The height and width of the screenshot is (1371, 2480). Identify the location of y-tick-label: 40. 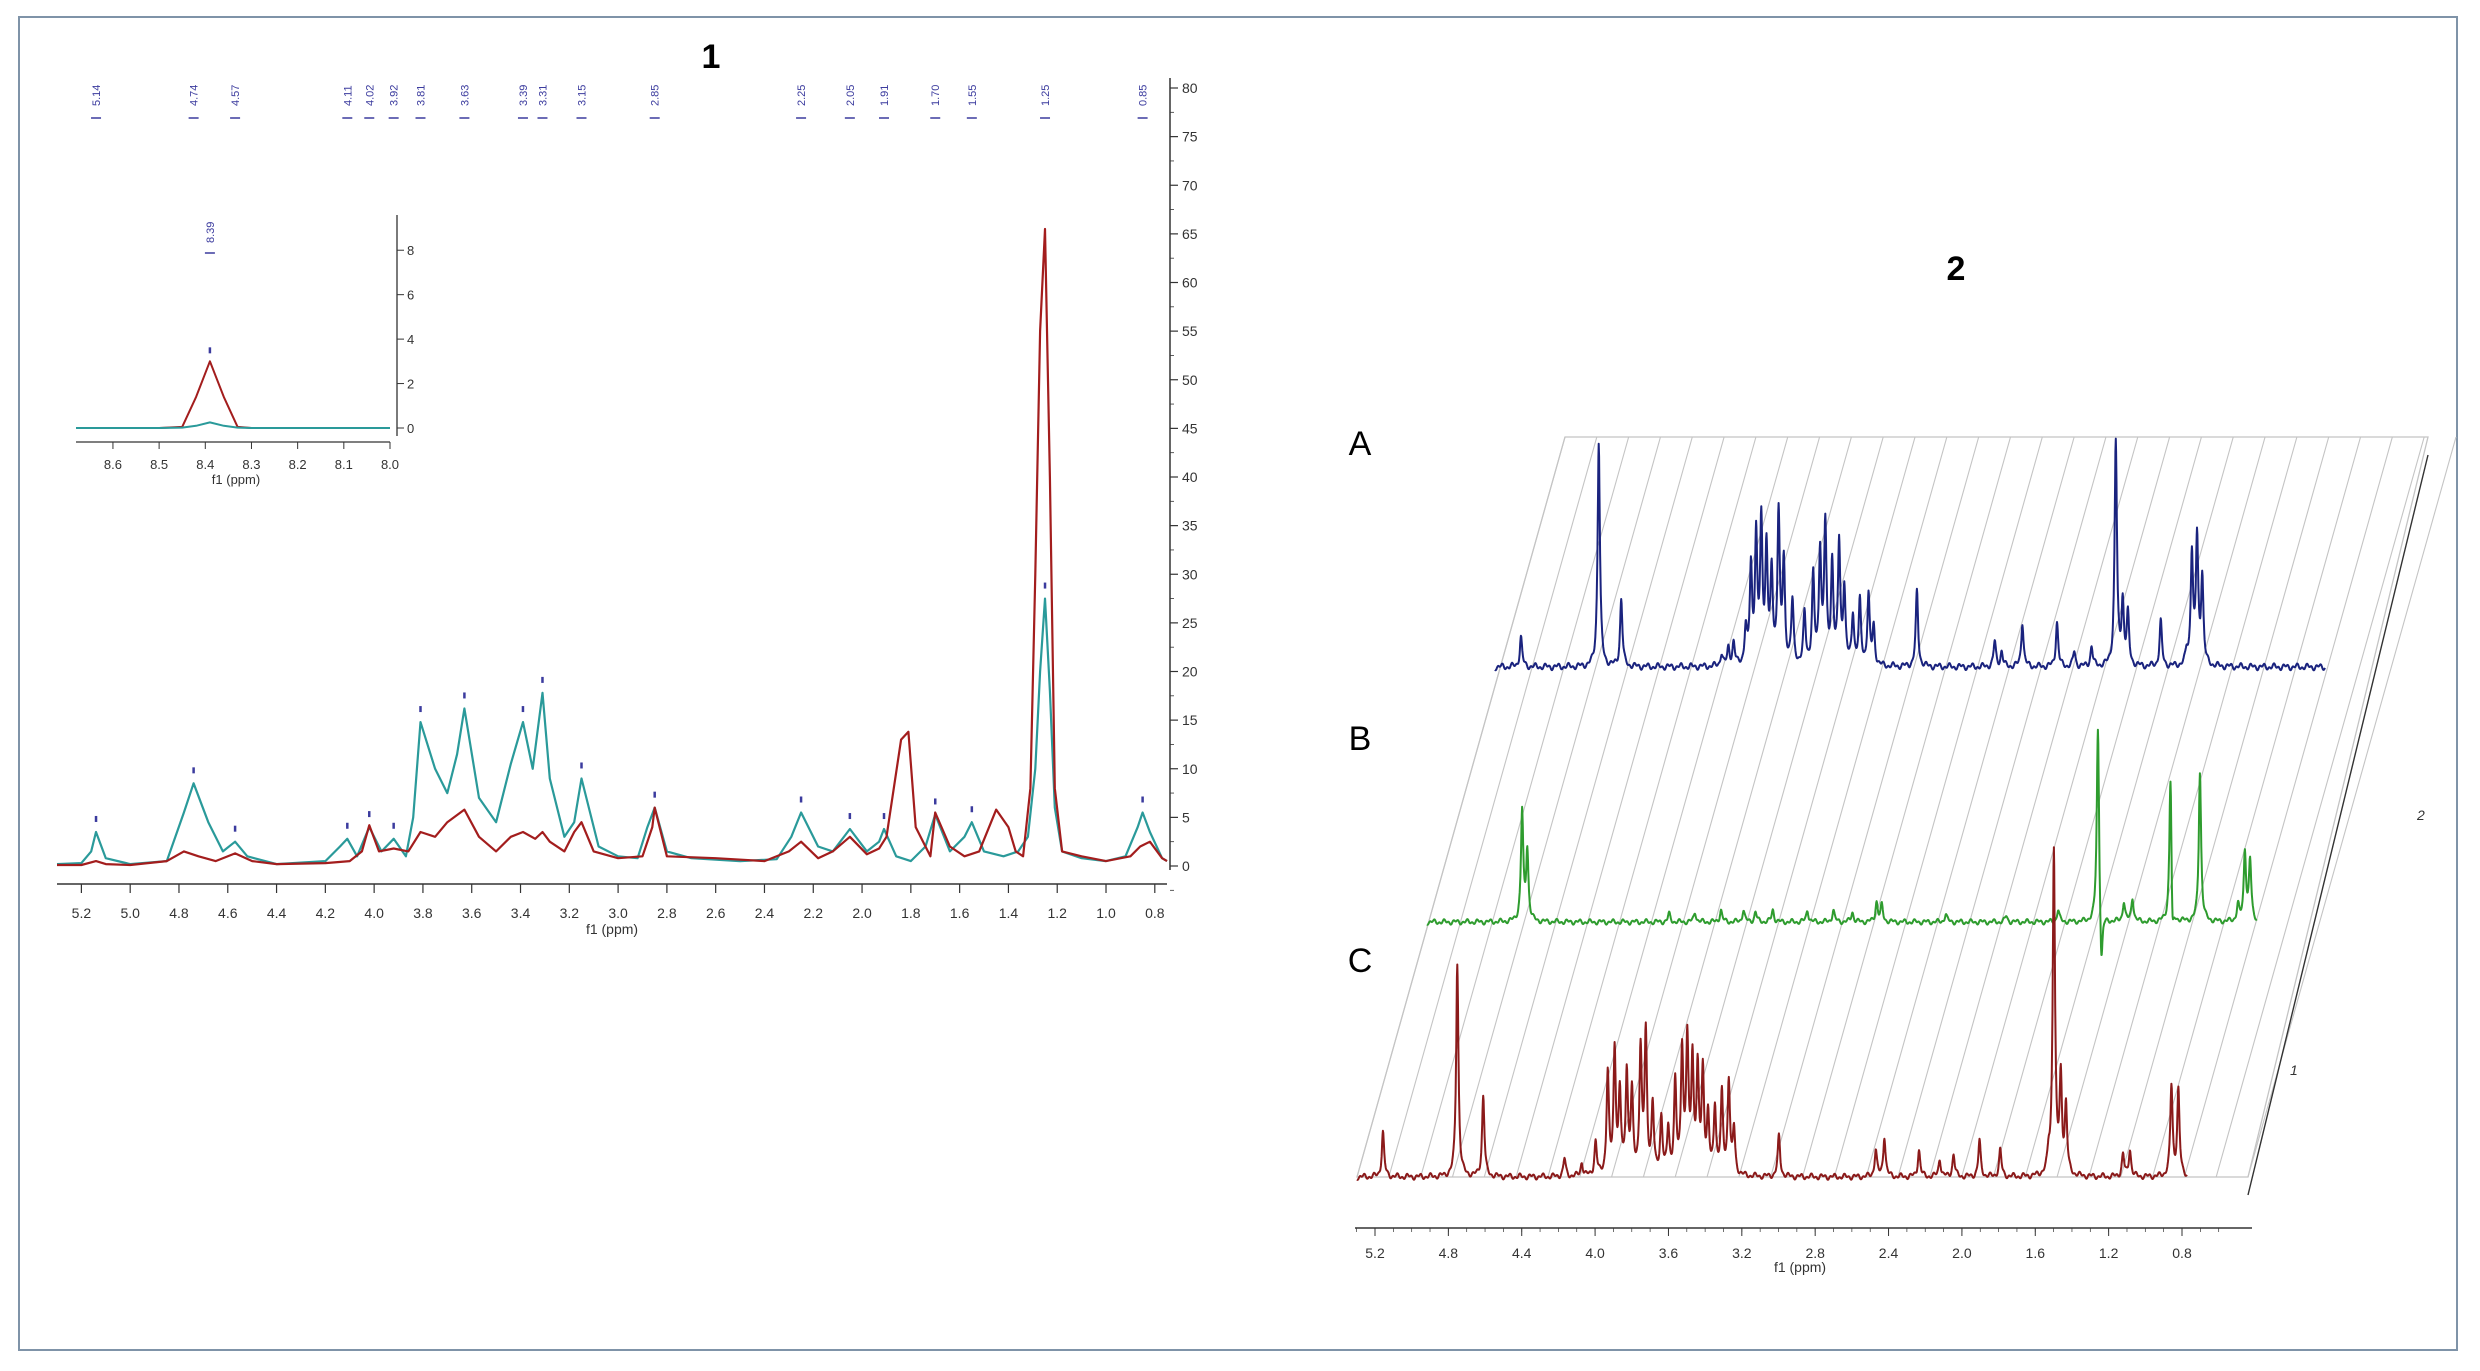
(1190, 477).